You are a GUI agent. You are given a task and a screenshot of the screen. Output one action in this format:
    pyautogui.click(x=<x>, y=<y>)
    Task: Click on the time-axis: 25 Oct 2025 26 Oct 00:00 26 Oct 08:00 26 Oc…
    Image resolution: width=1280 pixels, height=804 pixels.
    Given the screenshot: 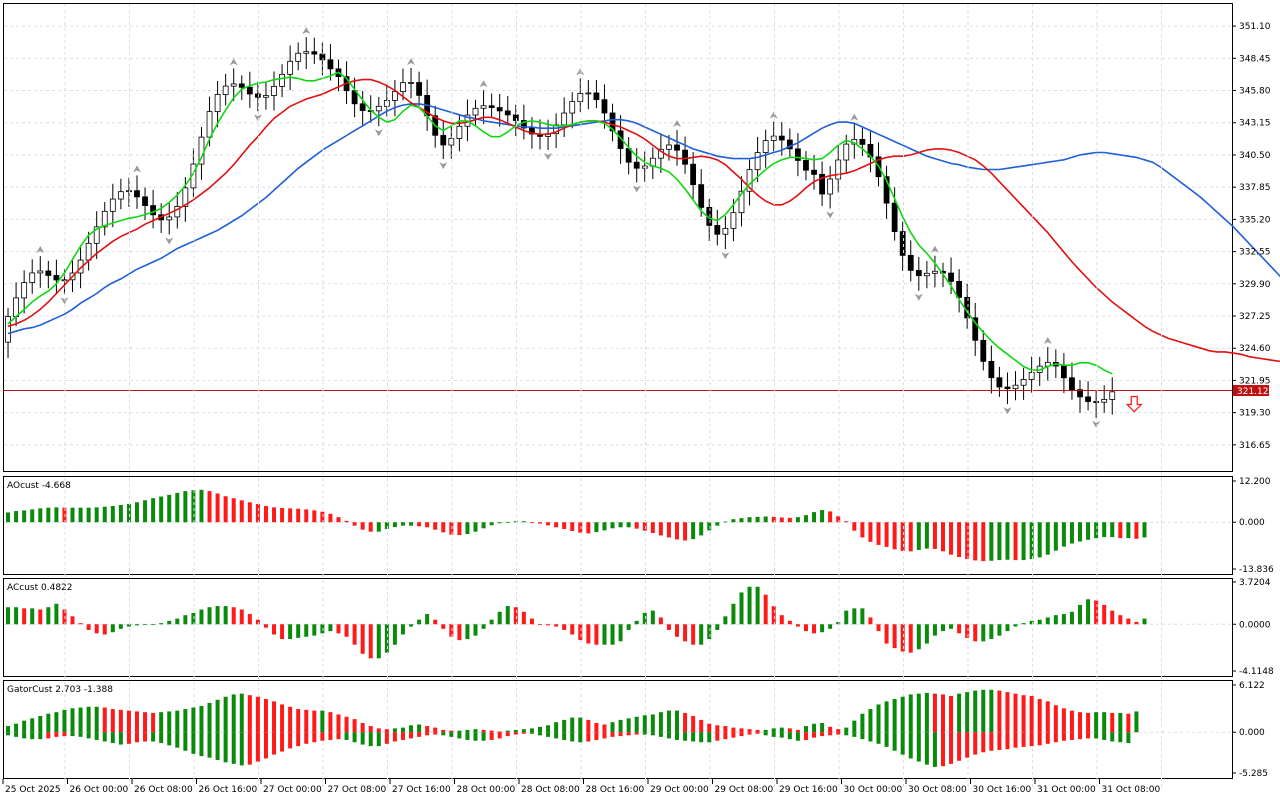 What is the action you would take?
    pyautogui.click(x=581, y=787)
    